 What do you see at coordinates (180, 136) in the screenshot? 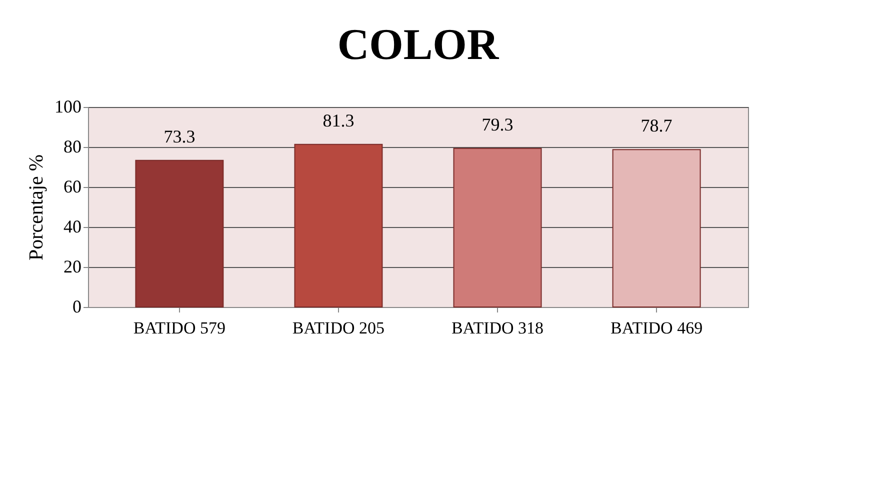
I see `data-label: 73.3` at bounding box center [180, 136].